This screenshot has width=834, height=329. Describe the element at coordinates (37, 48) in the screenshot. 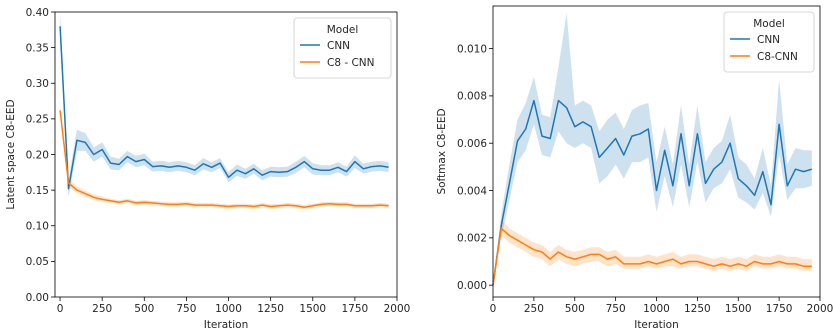

I see `y-tick-label: 0.35` at that location.